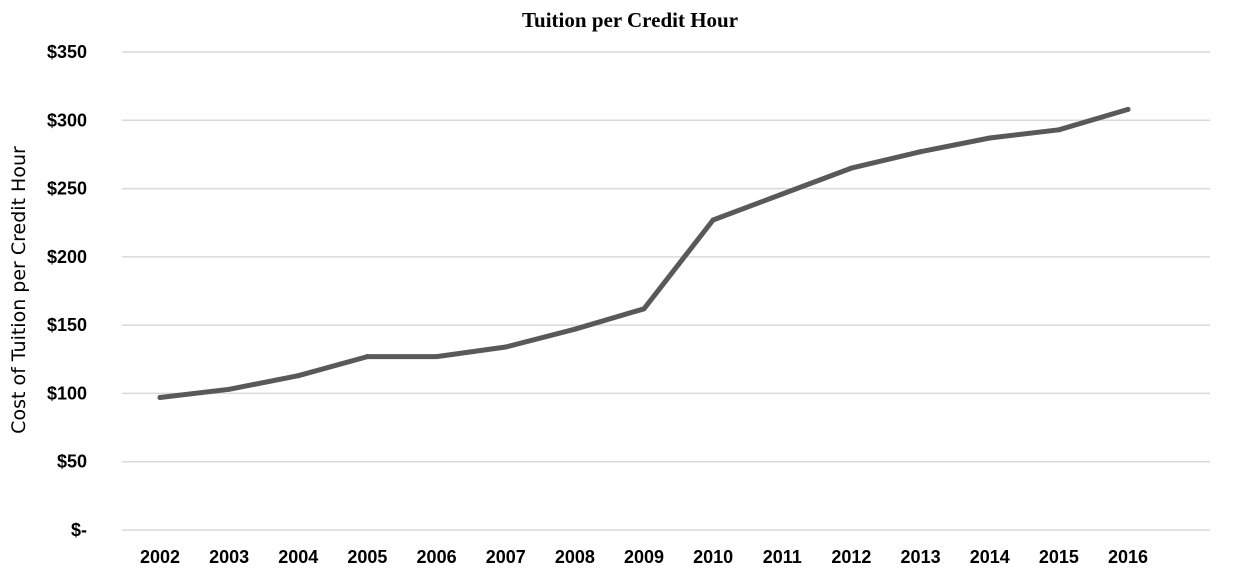  I want to click on x-tick-label: 2004, so click(298, 557).